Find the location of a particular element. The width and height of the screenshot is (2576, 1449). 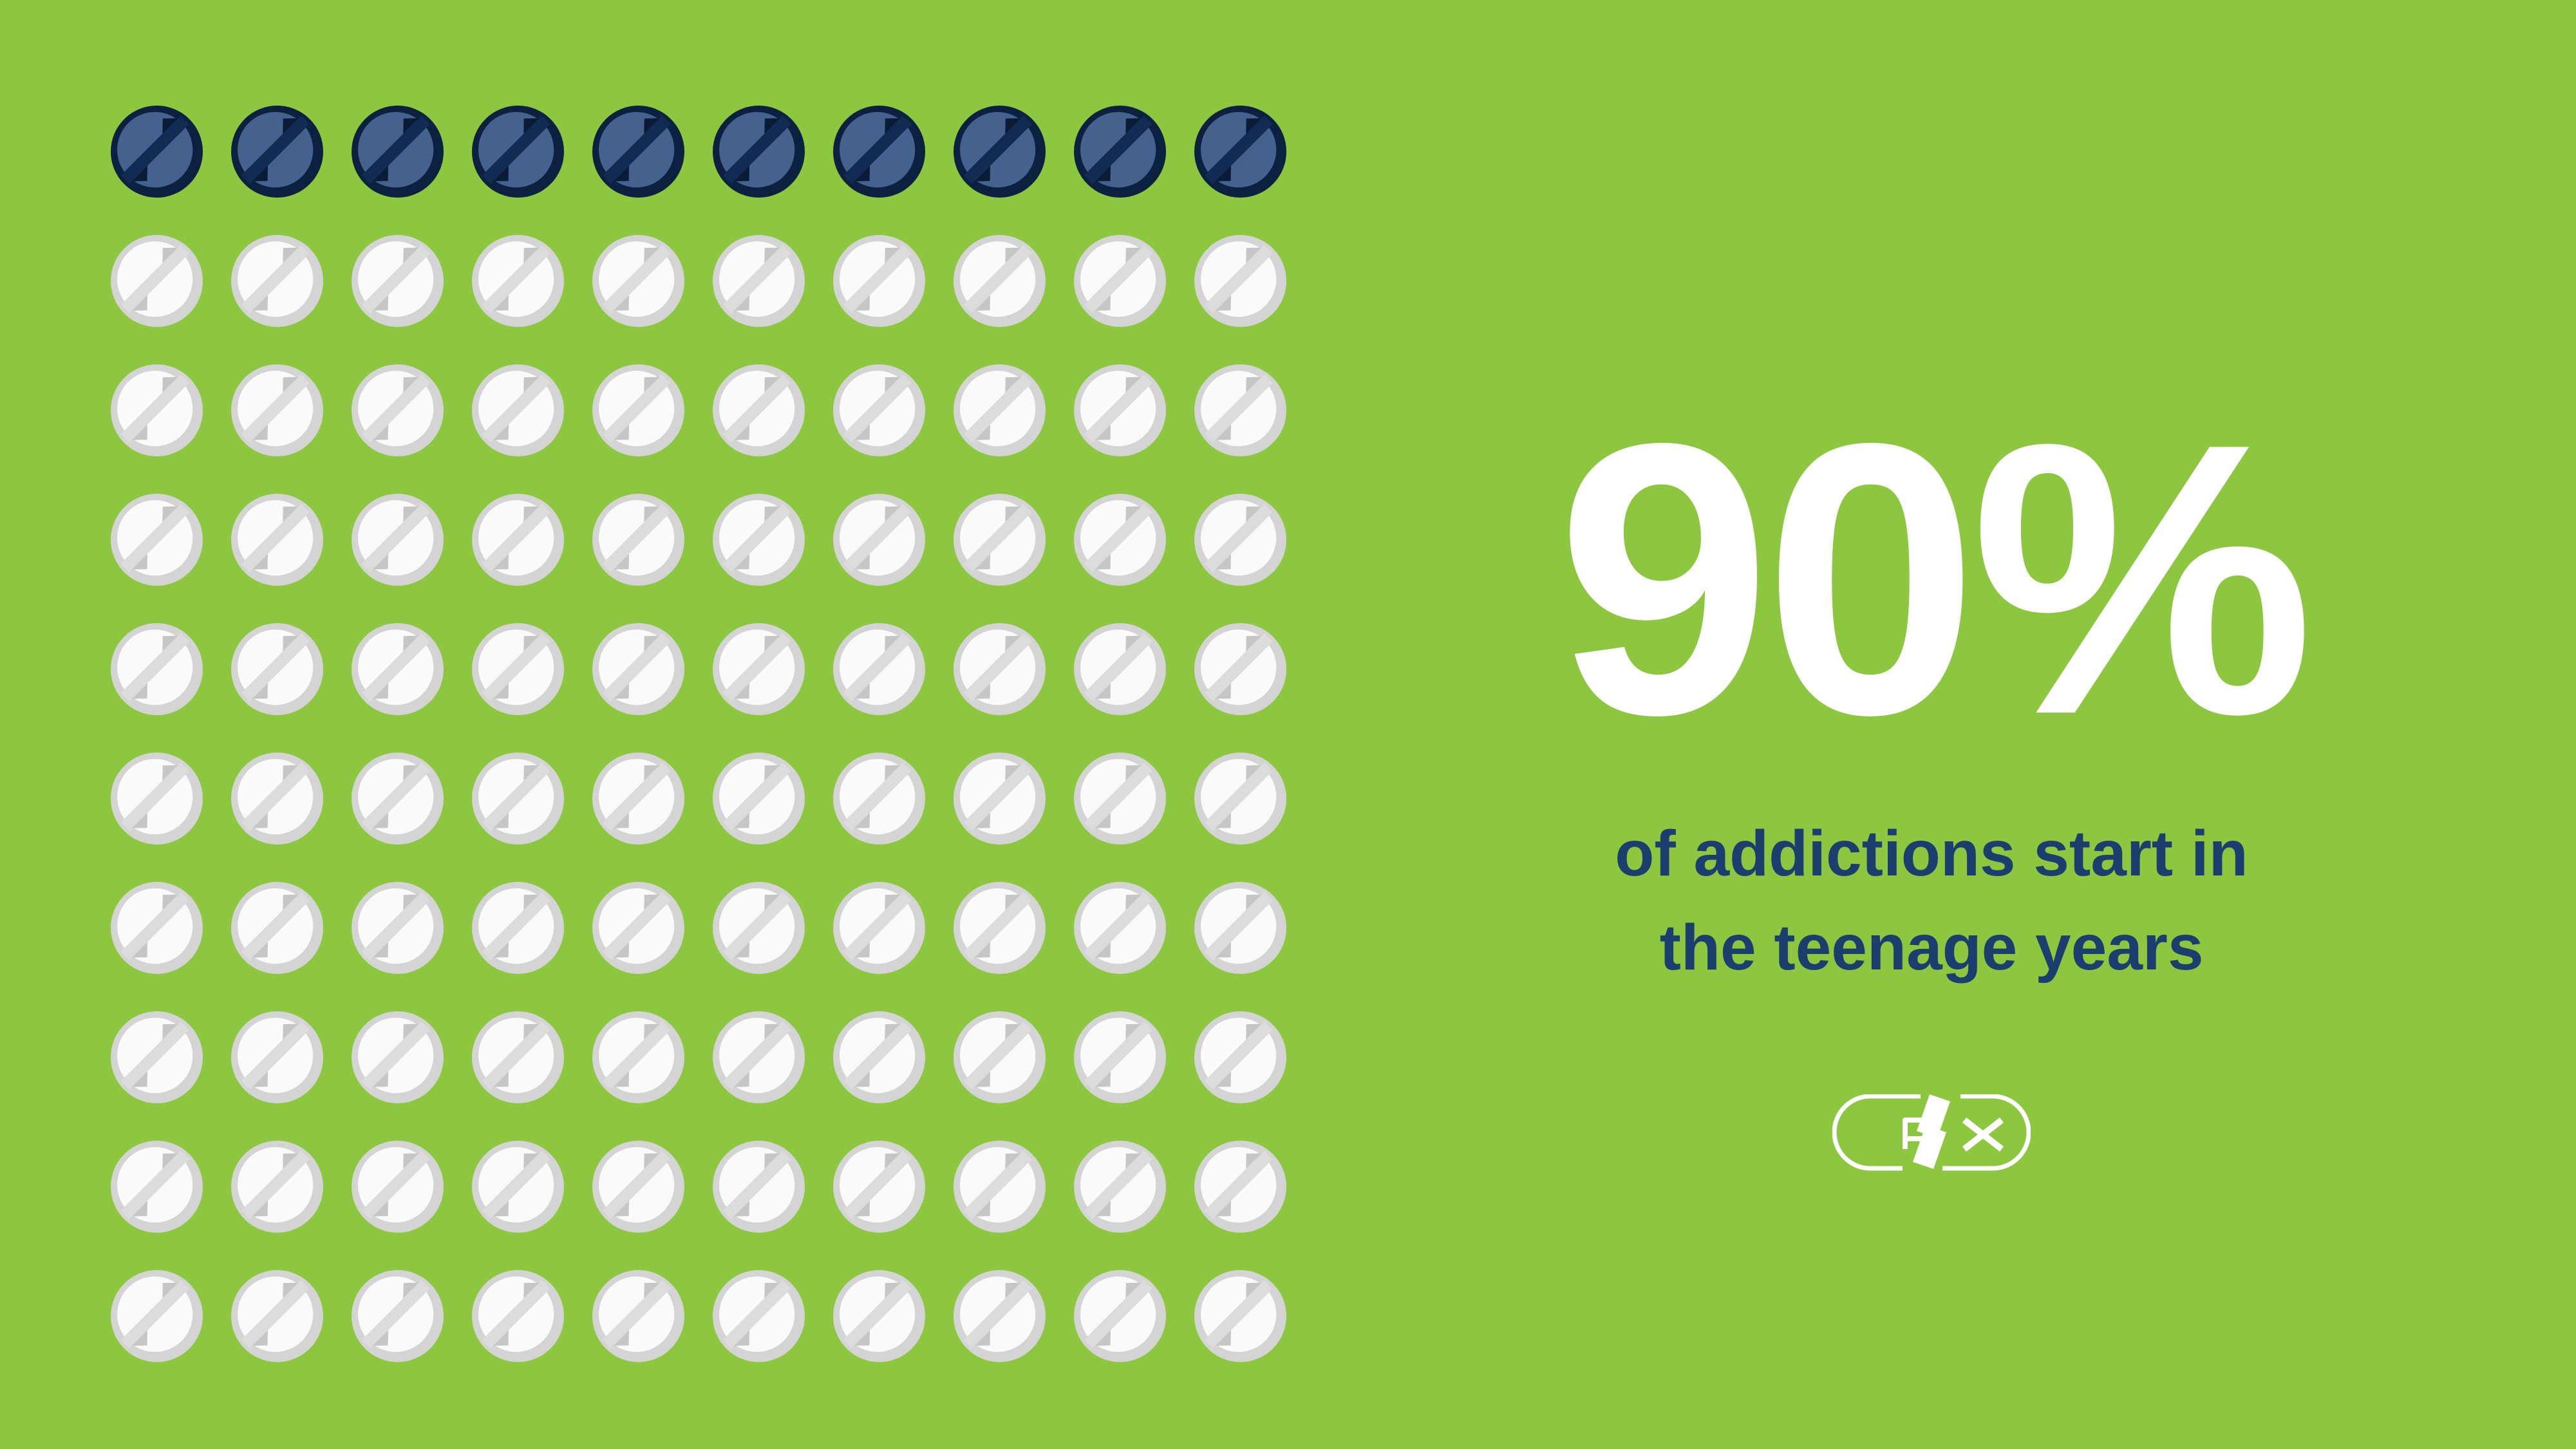

logo-capsule-left is located at coordinates (1876, 1132).